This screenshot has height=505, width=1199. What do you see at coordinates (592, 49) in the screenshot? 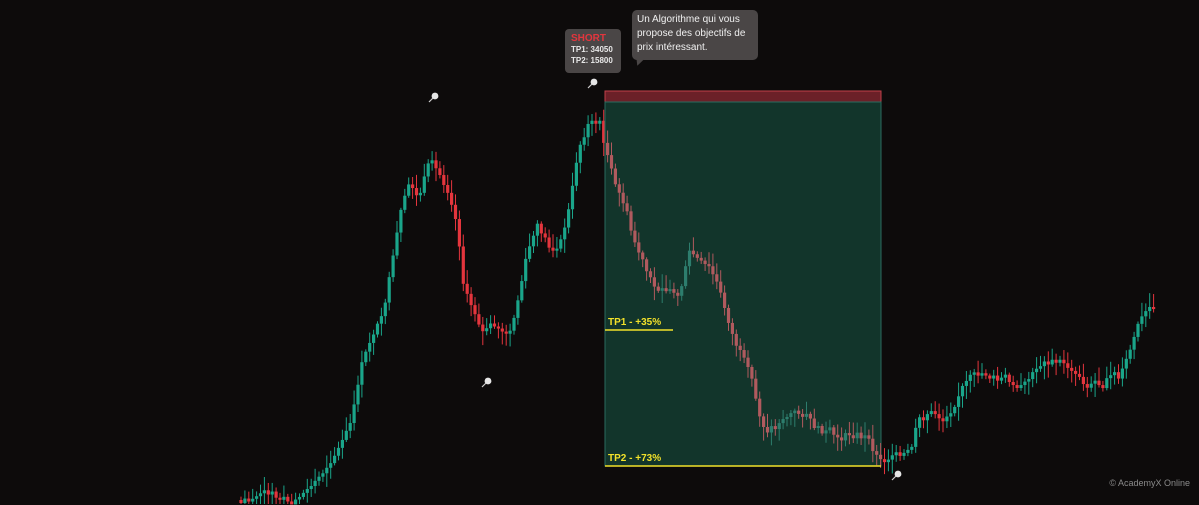
I see `signal-tp1: TP1: 34050` at bounding box center [592, 49].